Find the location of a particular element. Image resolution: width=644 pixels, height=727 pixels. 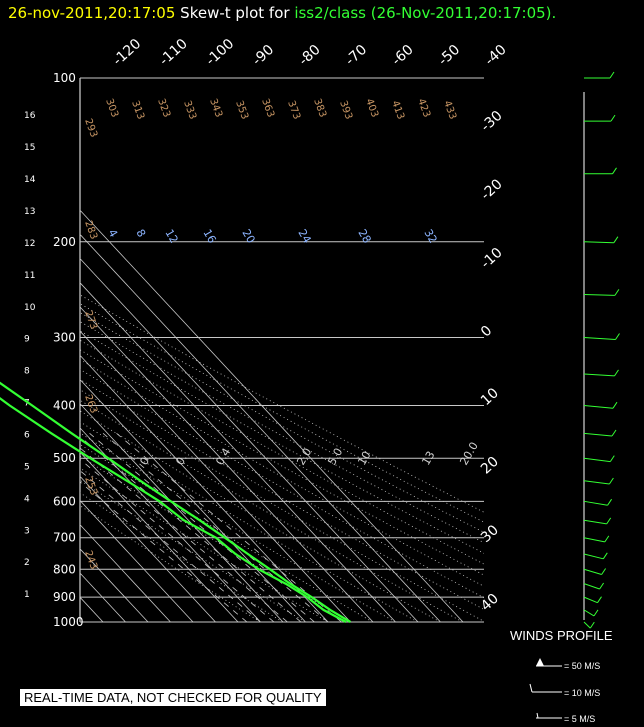

theta-label-333: 333 is located at coordinates (189, 110).